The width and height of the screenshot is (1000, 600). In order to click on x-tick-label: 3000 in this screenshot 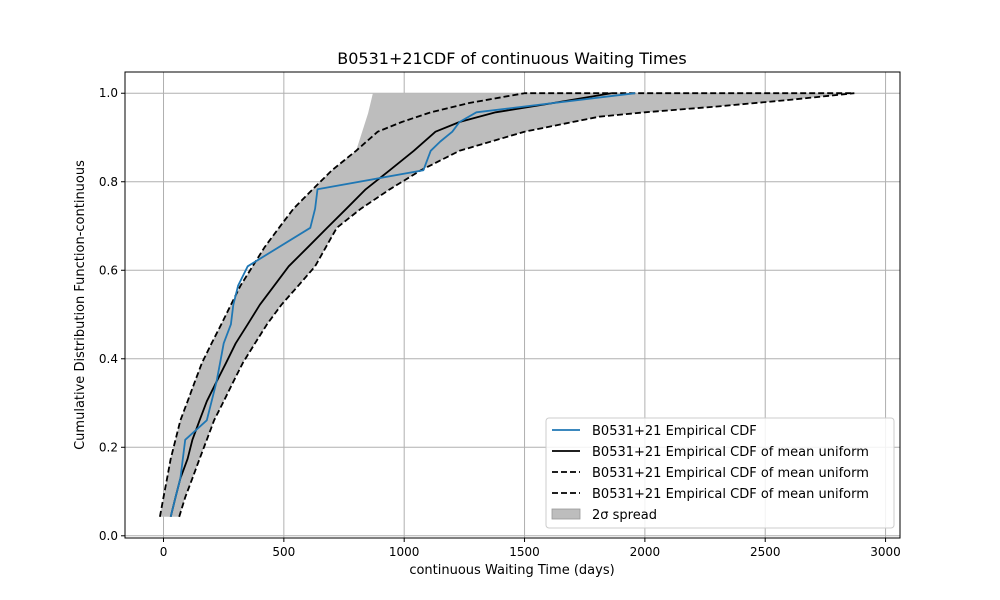, I will do `click(885, 552)`.